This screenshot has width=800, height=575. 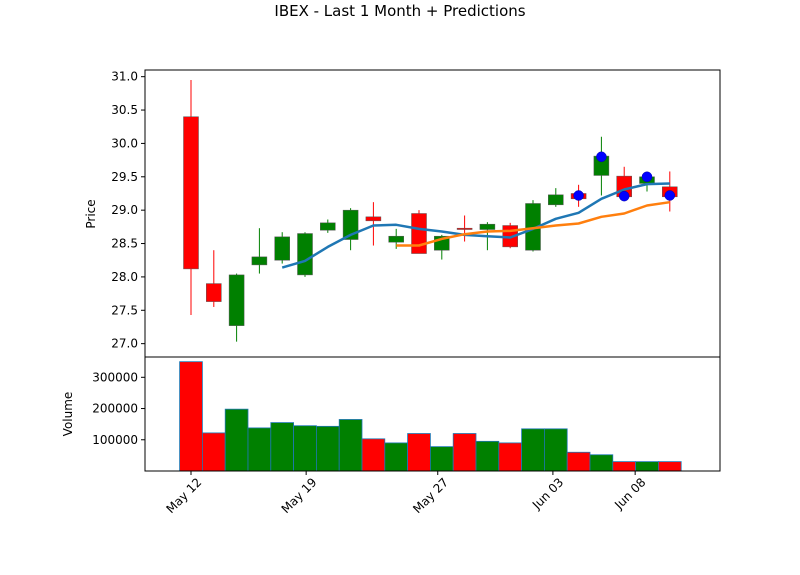 What do you see at coordinates (91, 213) in the screenshot?
I see `price-axis-label: Price` at bounding box center [91, 213].